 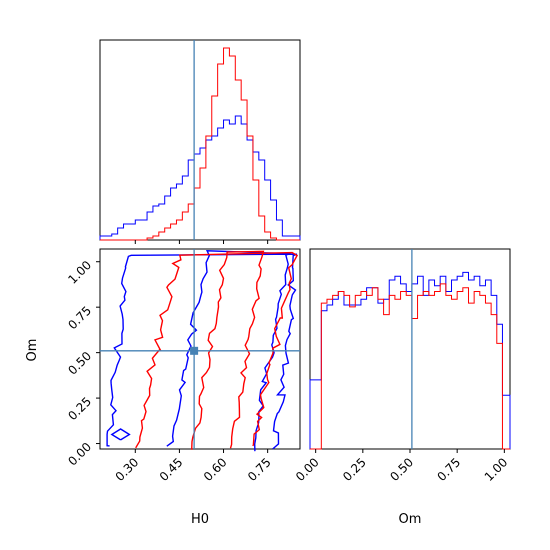 What do you see at coordinates (410, 366) in the screenshot?
I see `om-histogram-series-red` at bounding box center [410, 366].